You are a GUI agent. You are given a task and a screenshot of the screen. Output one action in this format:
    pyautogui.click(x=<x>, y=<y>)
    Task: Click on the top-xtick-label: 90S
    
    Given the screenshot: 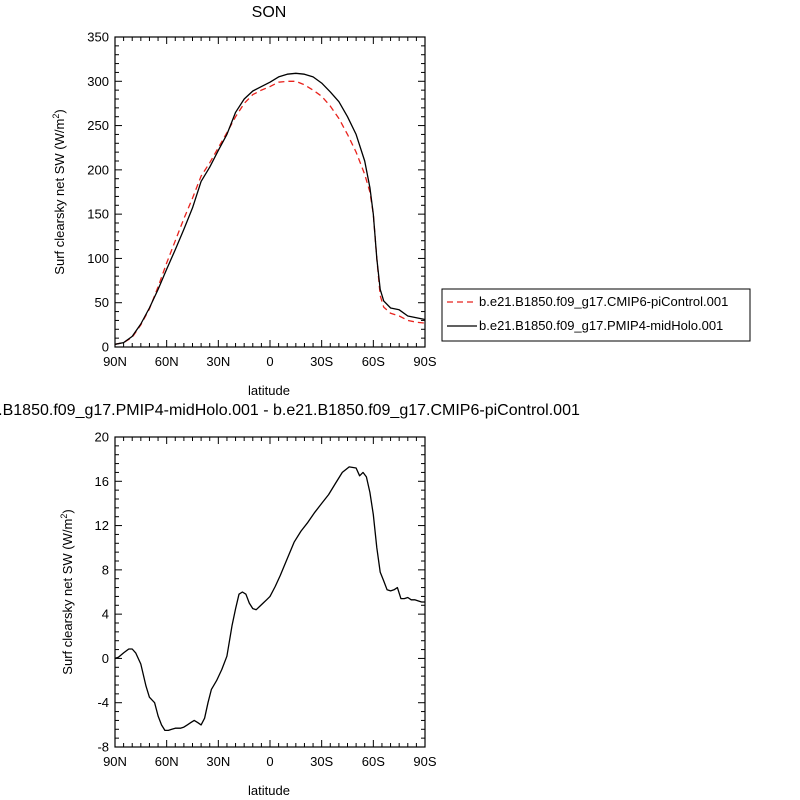 What is the action you would take?
    pyautogui.click(x=424, y=361)
    